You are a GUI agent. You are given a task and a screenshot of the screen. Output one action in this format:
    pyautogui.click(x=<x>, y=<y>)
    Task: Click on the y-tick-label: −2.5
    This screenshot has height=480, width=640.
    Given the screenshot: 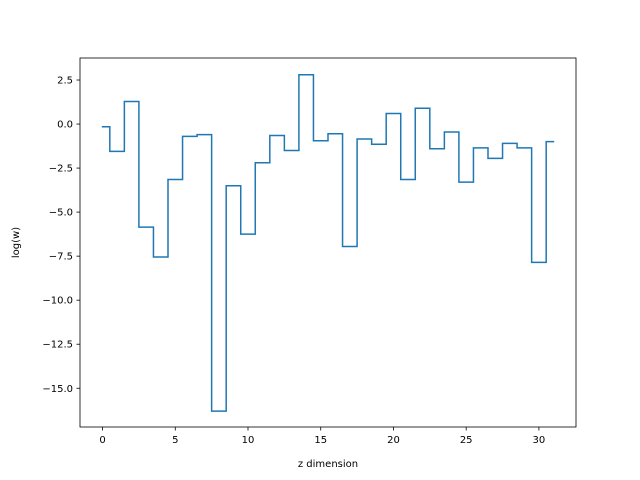 What is the action you would take?
    pyautogui.click(x=61, y=169)
    